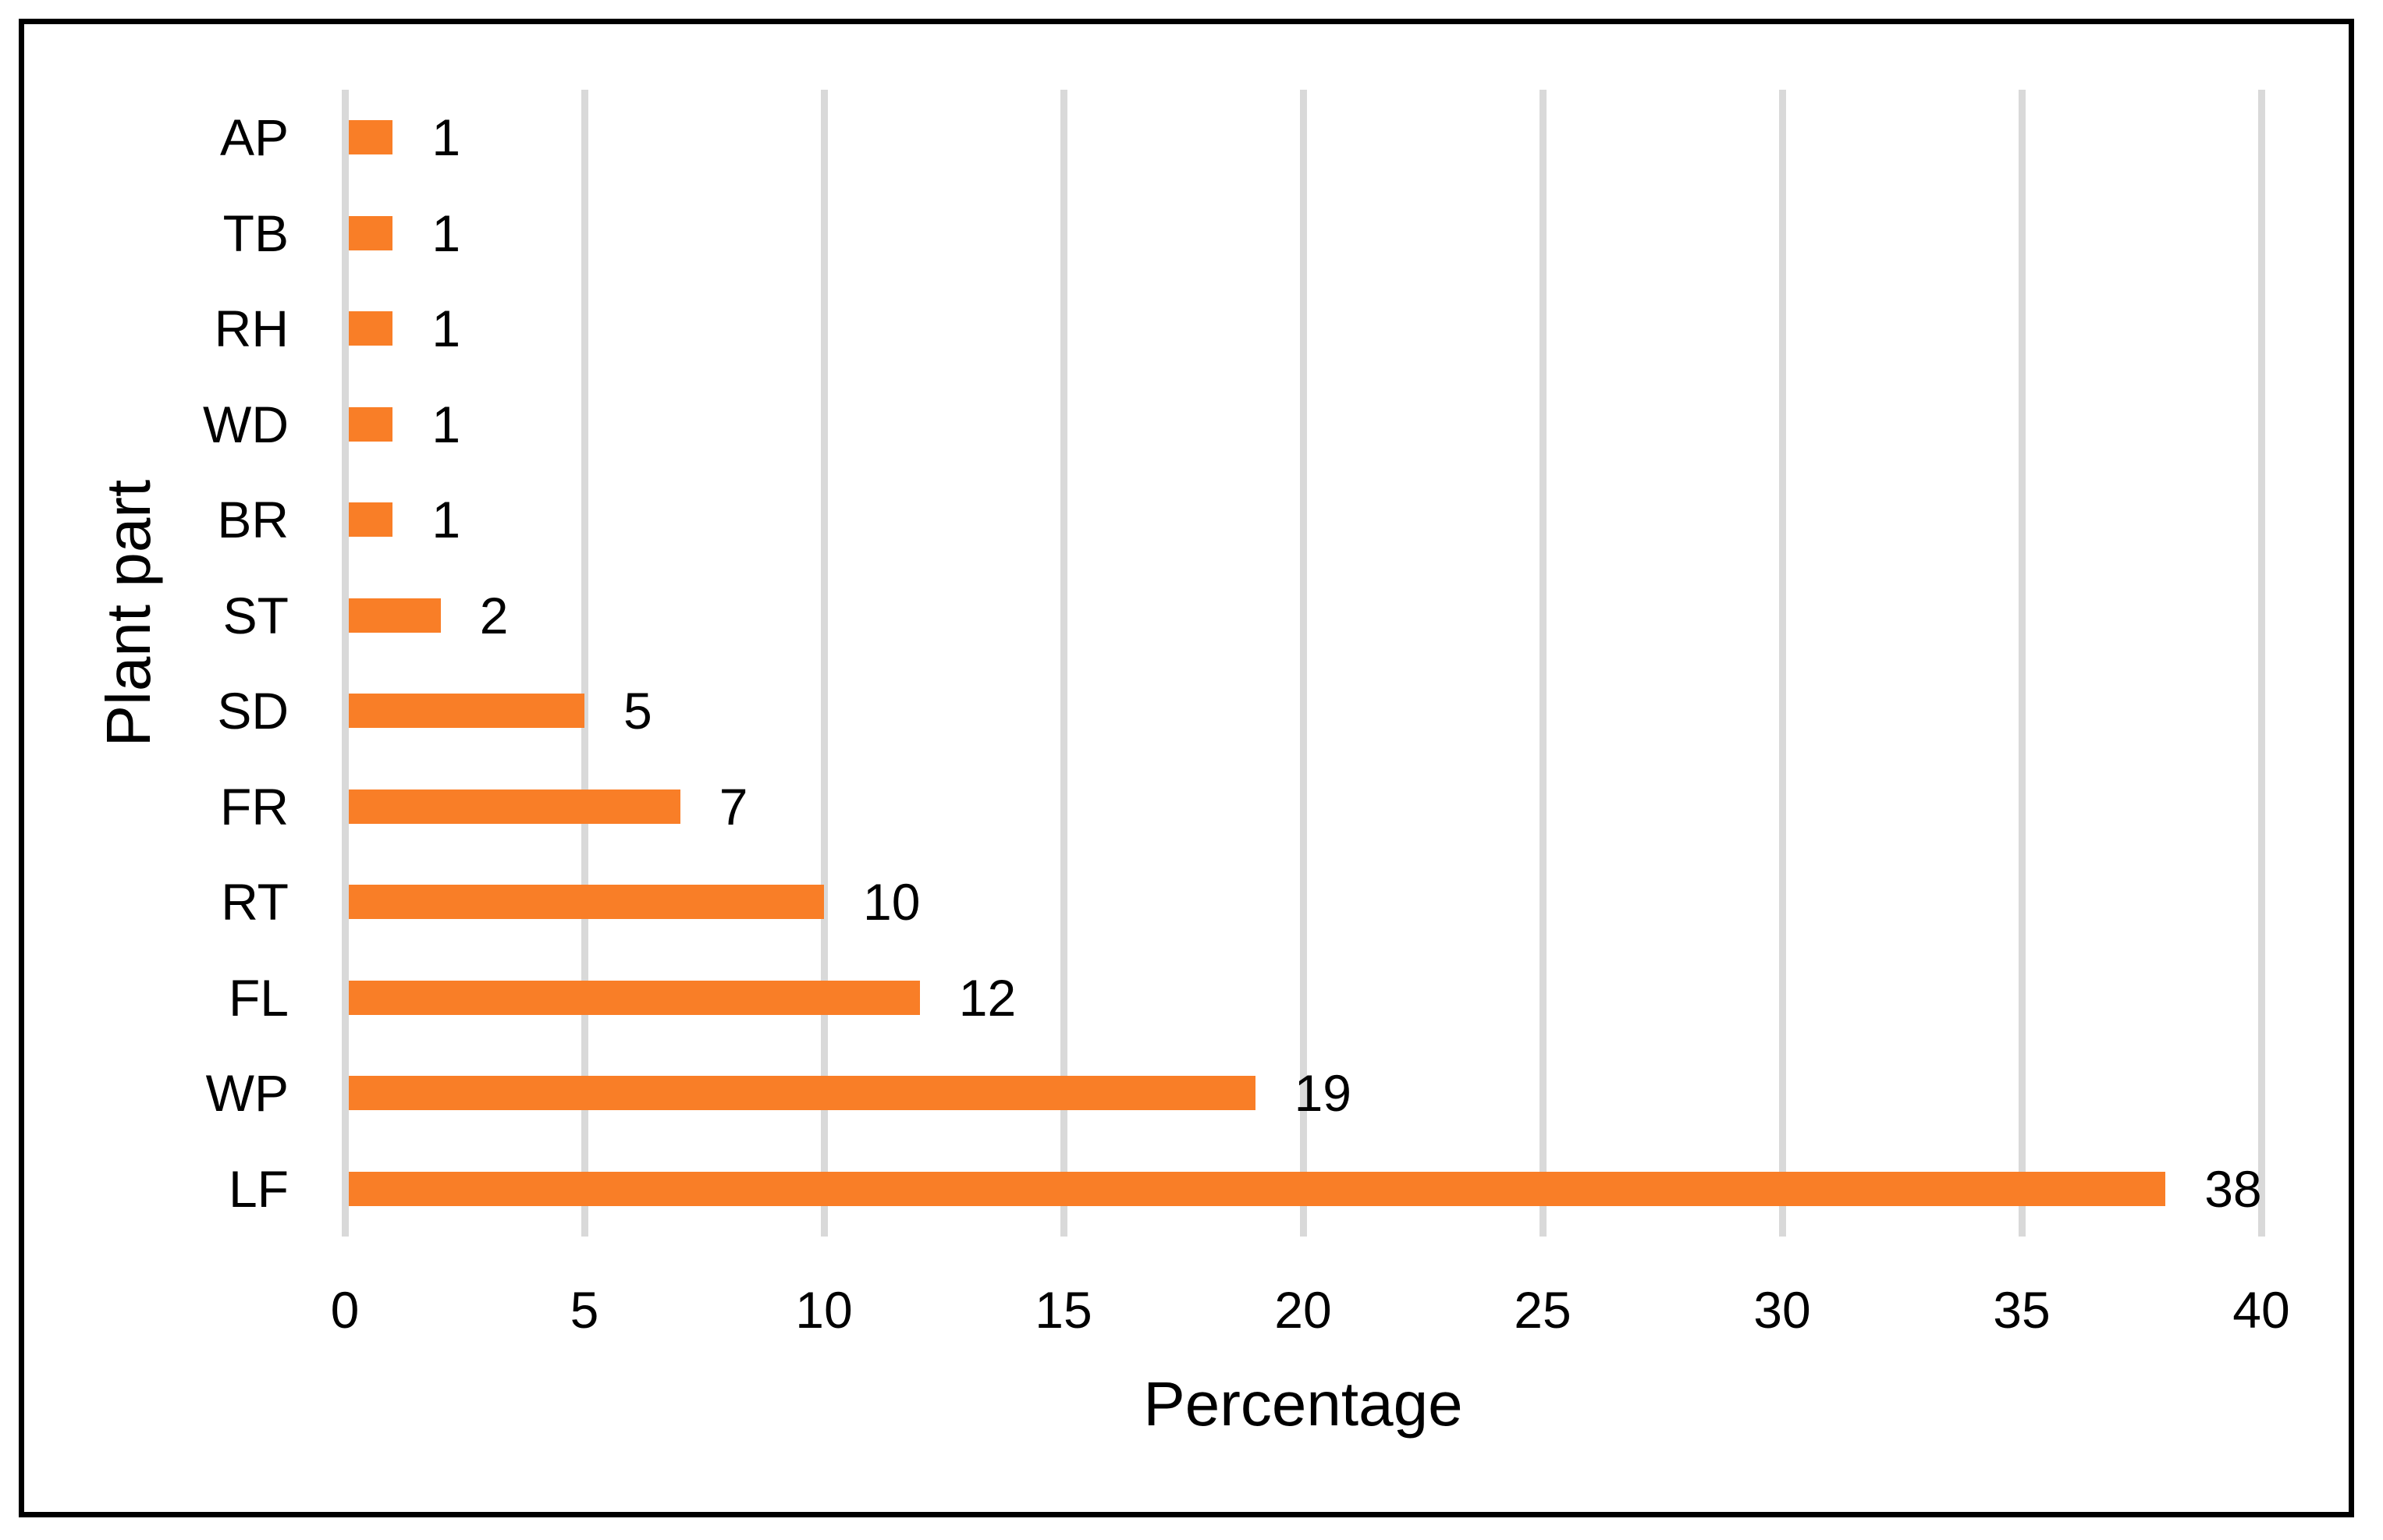 This screenshot has width=2383, height=1540. Describe the element at coordinates (634, 997) in the screenshot. I see `bar-FL` at that location.